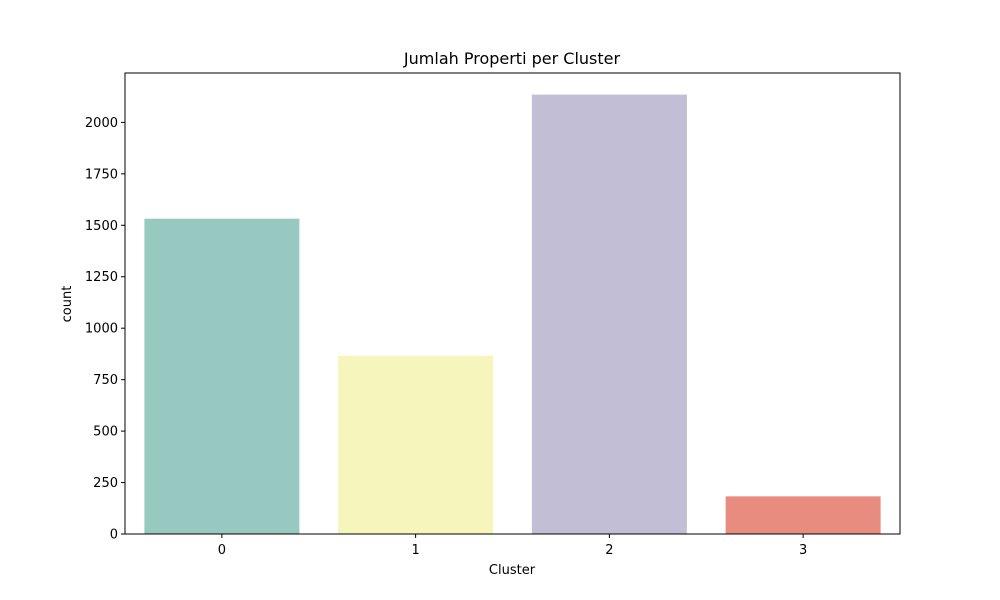 This screenshot has height=600, width=1000. Describe the element at coordinates (101, 277) in the screenshot. I see `y-tick-label: 1250` at that location.